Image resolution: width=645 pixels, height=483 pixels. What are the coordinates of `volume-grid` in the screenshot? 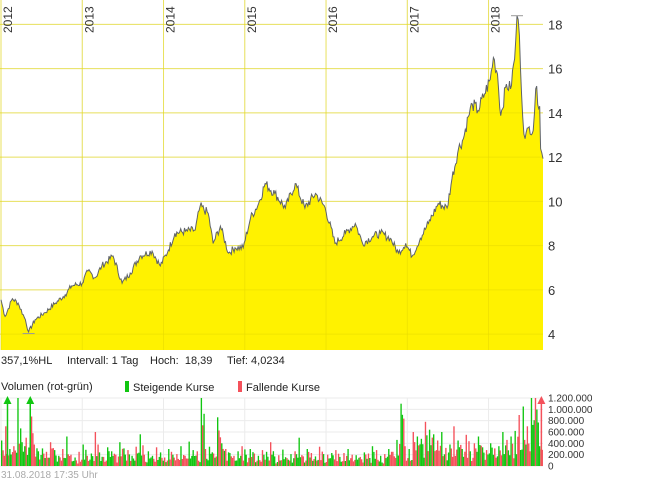 It's located at (271, 432).